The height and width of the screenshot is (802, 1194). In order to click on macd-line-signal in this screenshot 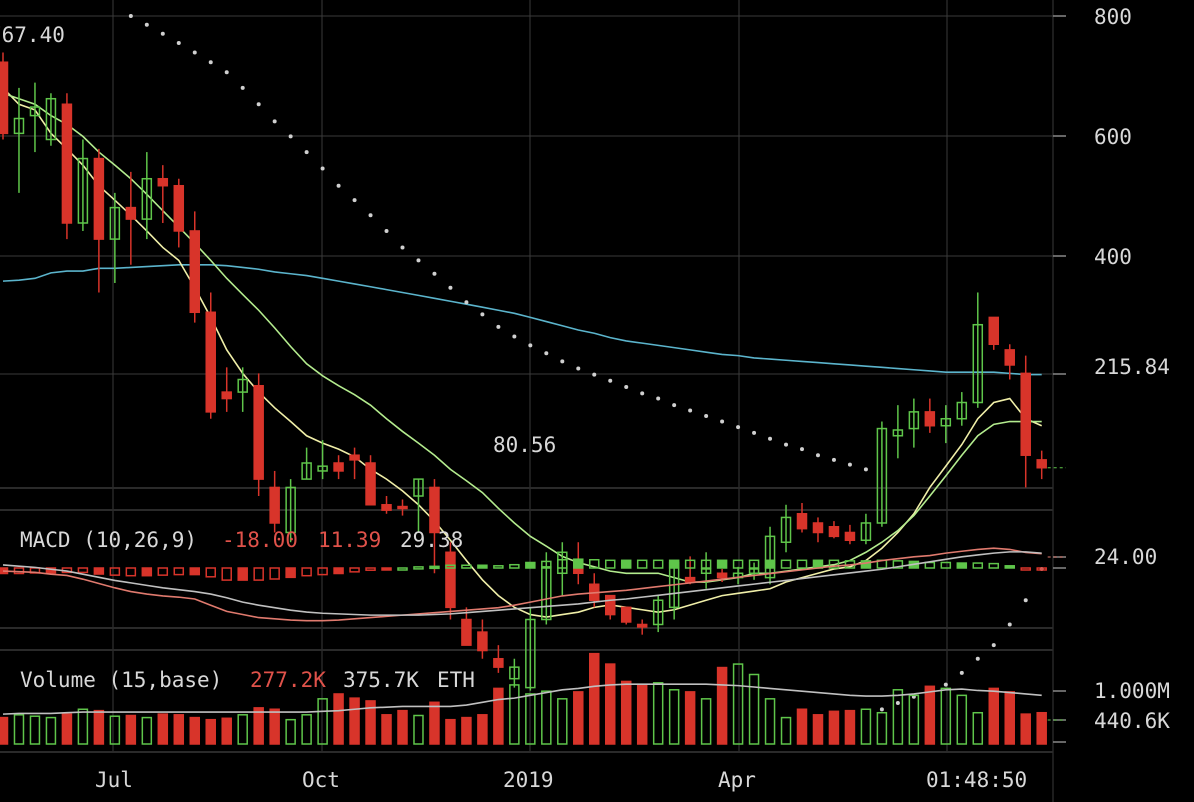, I will do `click(522, 583)`.